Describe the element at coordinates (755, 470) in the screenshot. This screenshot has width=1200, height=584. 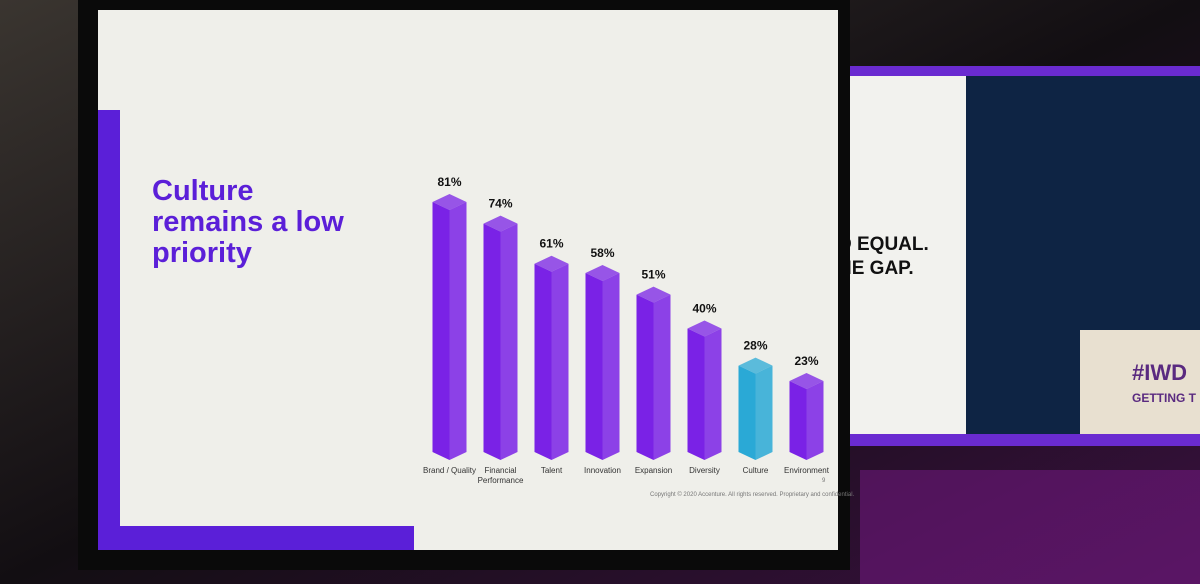
I see `x-tick-label: Culture` at that location.